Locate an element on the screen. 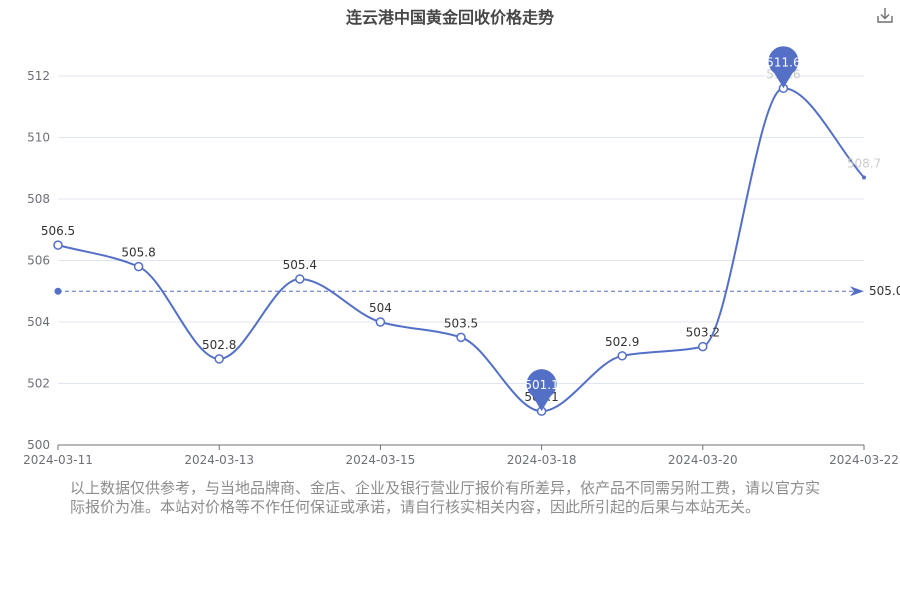 This screenshot has width=900, height=600. x-tick-label: 2024-03-18 is located at coordinates (542, 460).